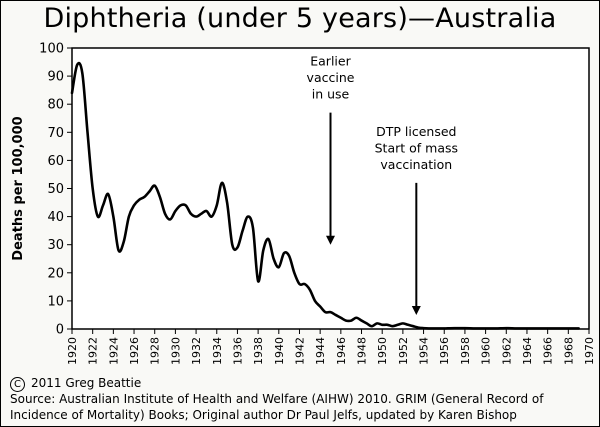 The width and height of the screenshot is (600, 427). Describe the element at coordinates (465, 351) in the screenshot. I see `x-tick-label: 1958` at that location.